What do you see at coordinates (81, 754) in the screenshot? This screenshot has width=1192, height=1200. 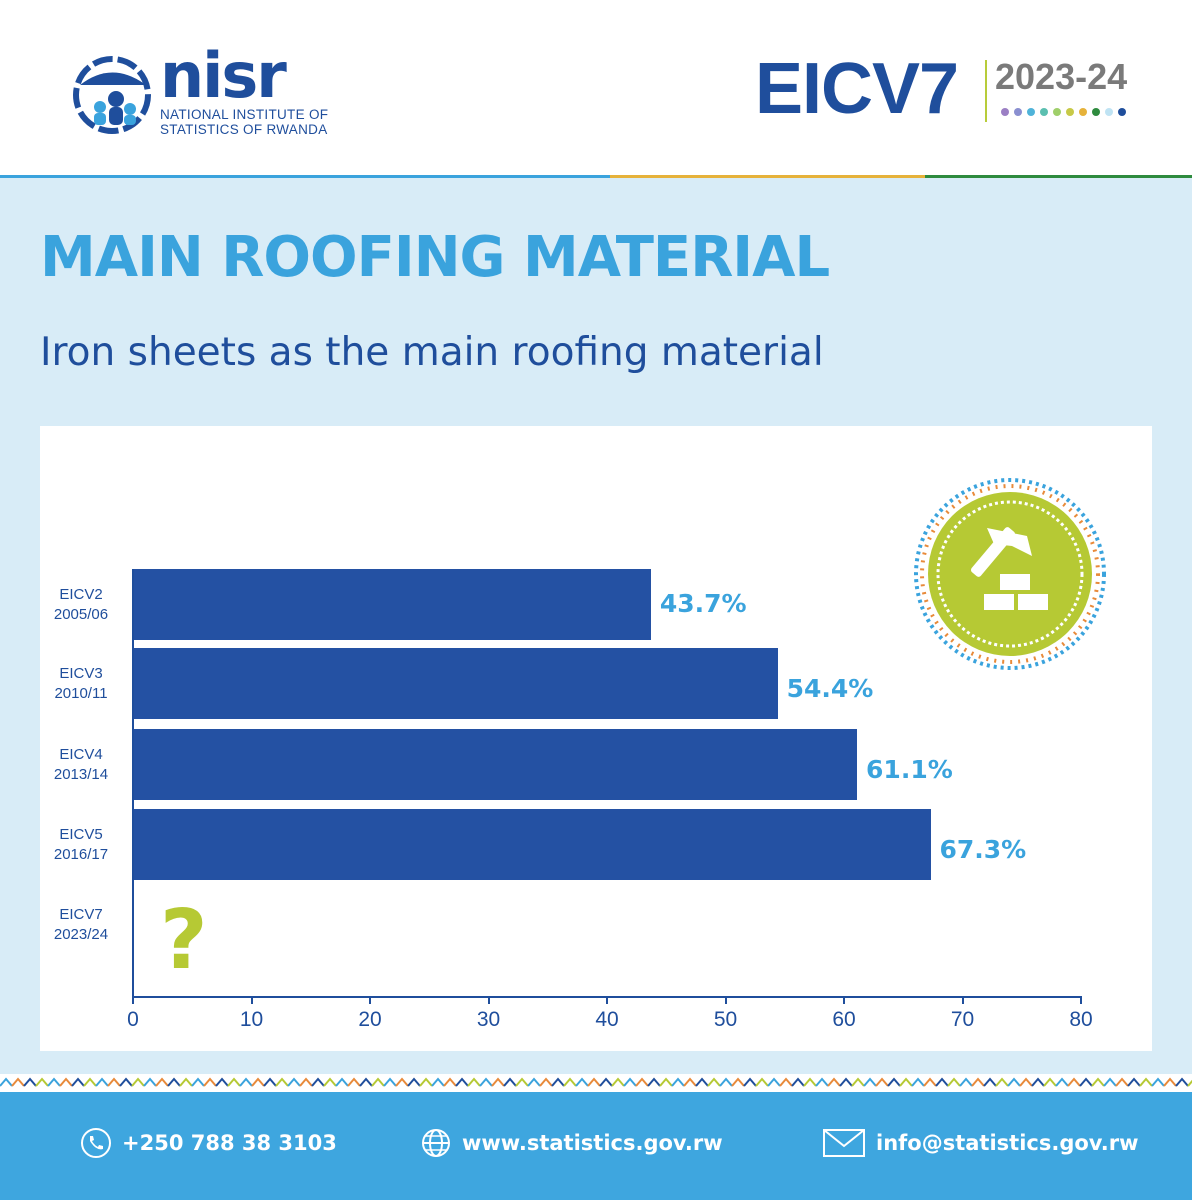 I see `y-tick-line1: EICV4` at bounding box center [81, 754].